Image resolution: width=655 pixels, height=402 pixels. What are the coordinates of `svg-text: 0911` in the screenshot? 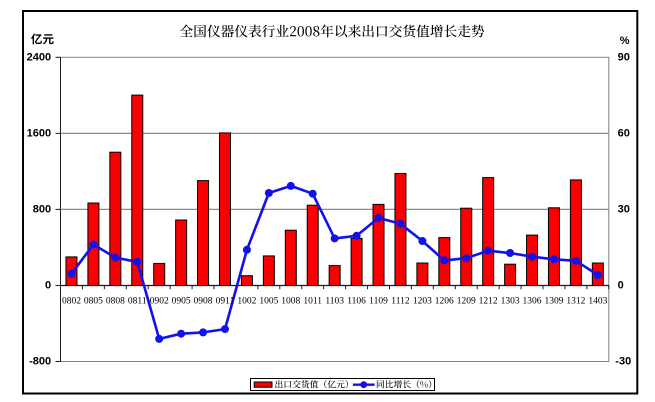 It's located at (225, 301).